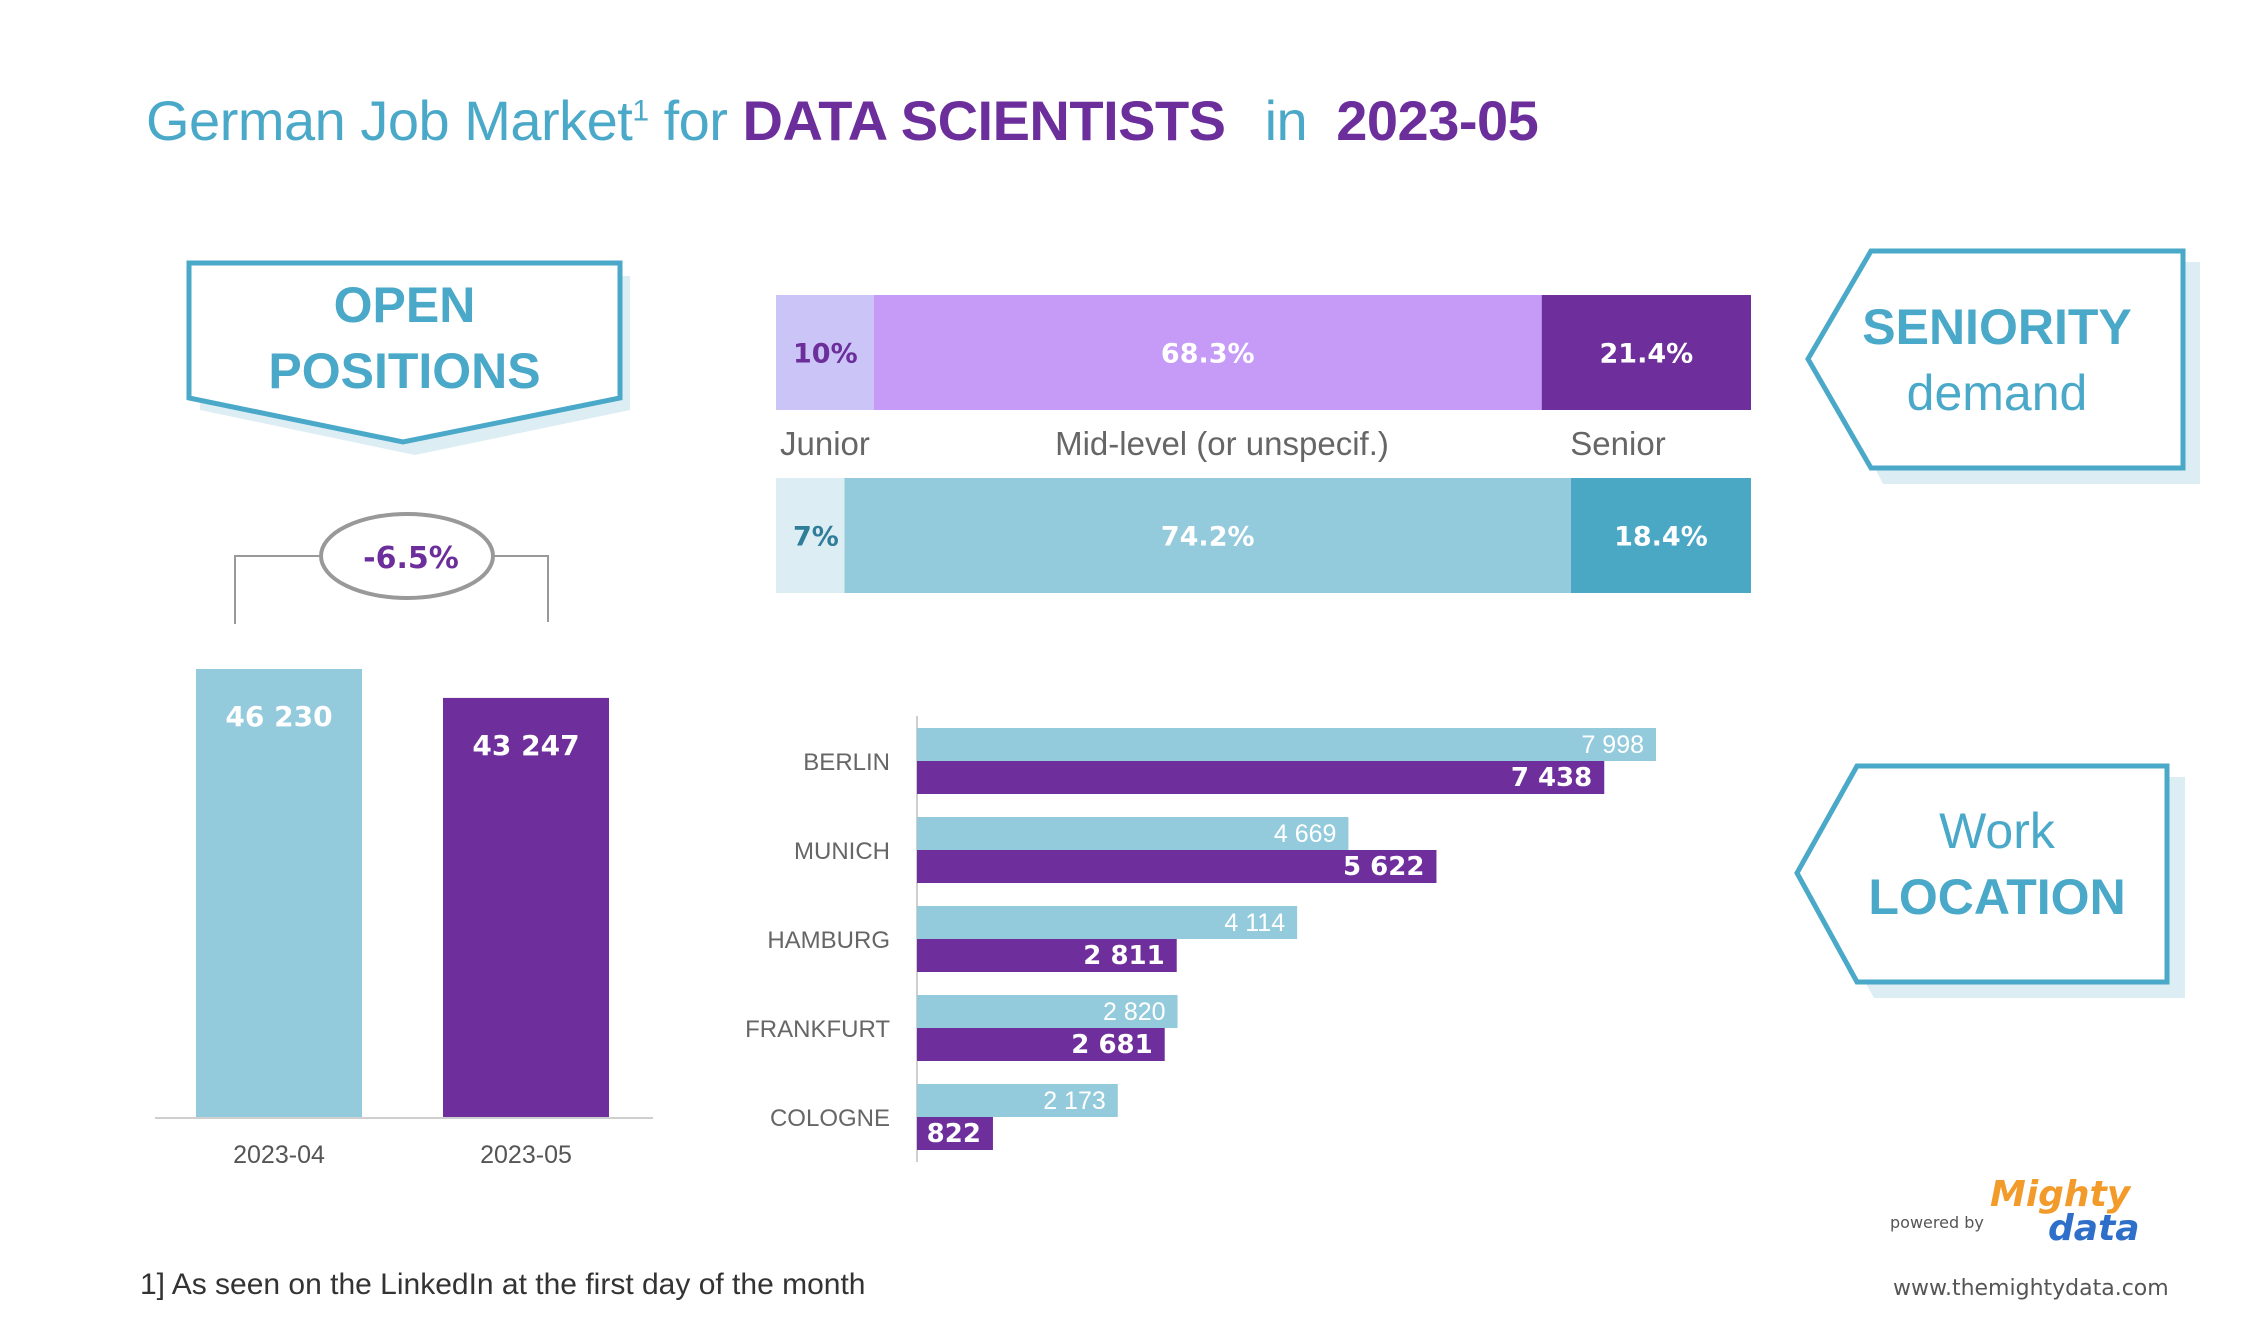 This screenshot has width=2245, height=1341. What do you see at coordinates (695, 120) in the screenshot?
I see `title-connector: for` at bounding box center [695, 120].